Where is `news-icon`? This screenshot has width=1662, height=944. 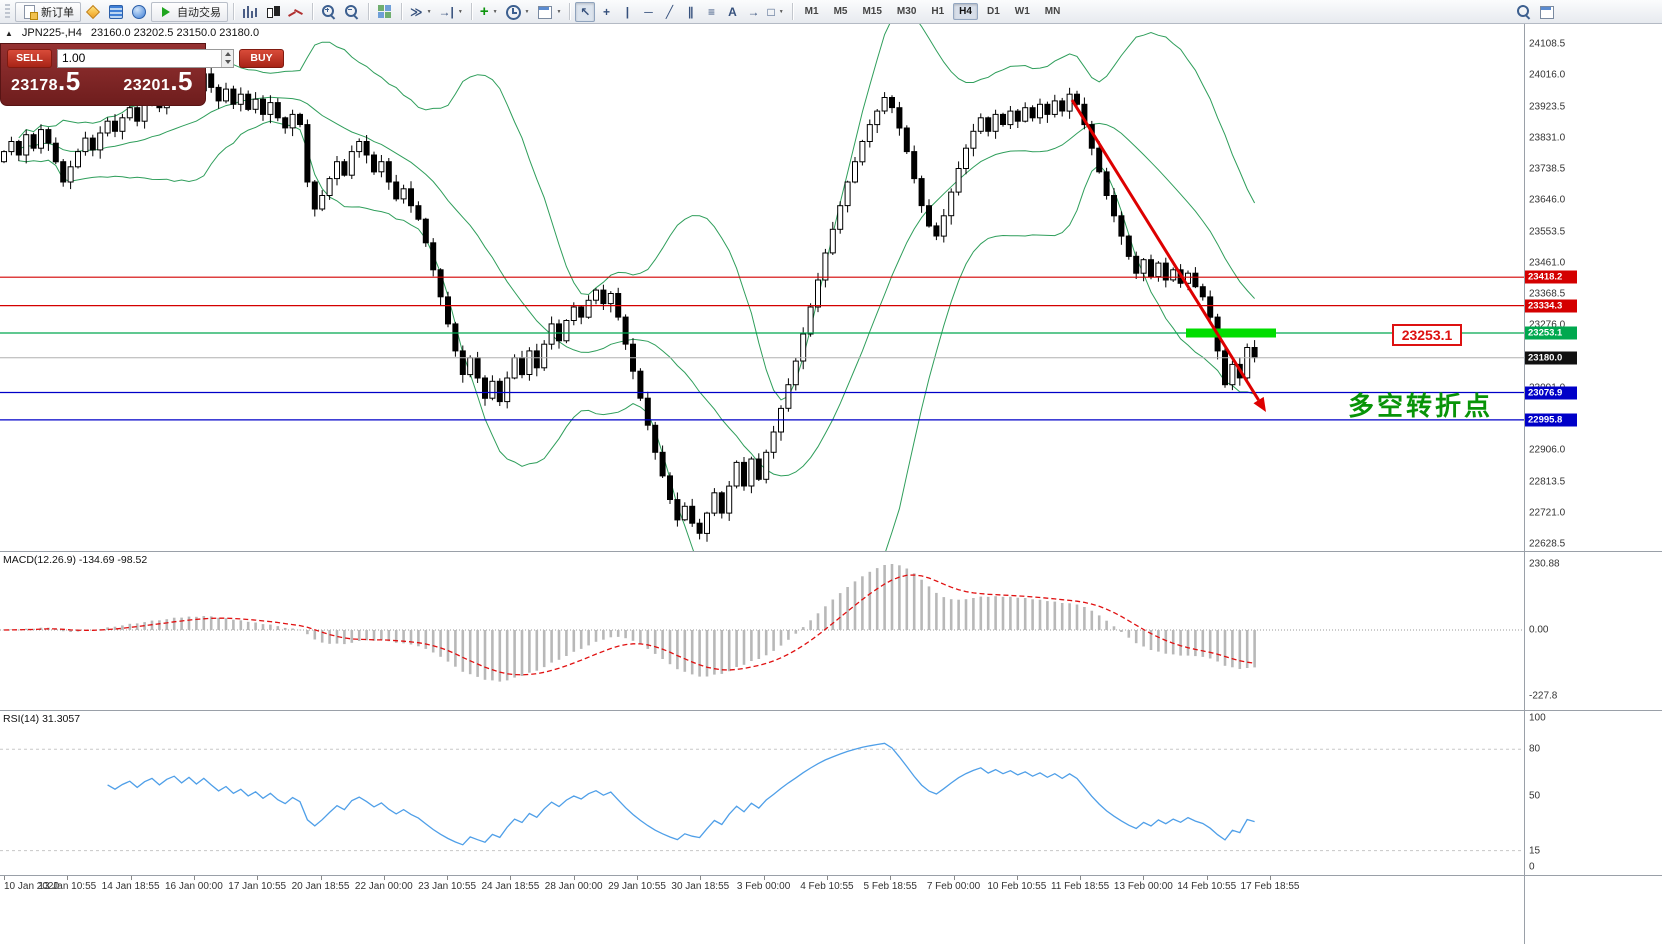
news-icon is located at coordinates (139, 12).